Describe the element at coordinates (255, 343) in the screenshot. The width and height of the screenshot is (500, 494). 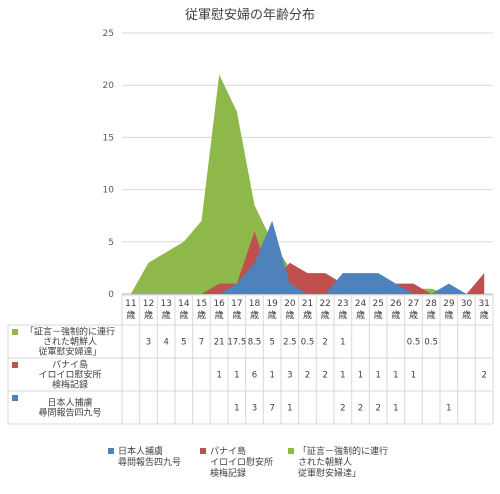
I see `data-cell: 8.5` at that location.